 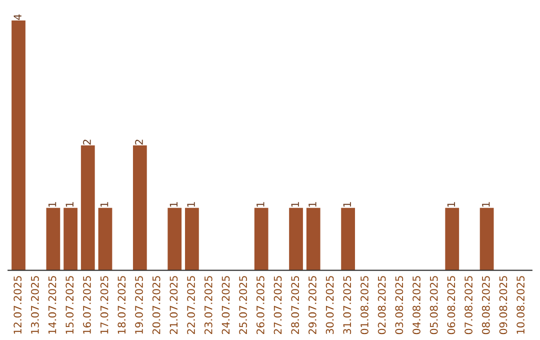 What do you see at coordinates (434, 305) in the screenshot?
I see `x-tick-label: 05.08.2025` at bounding box center [434, 305].